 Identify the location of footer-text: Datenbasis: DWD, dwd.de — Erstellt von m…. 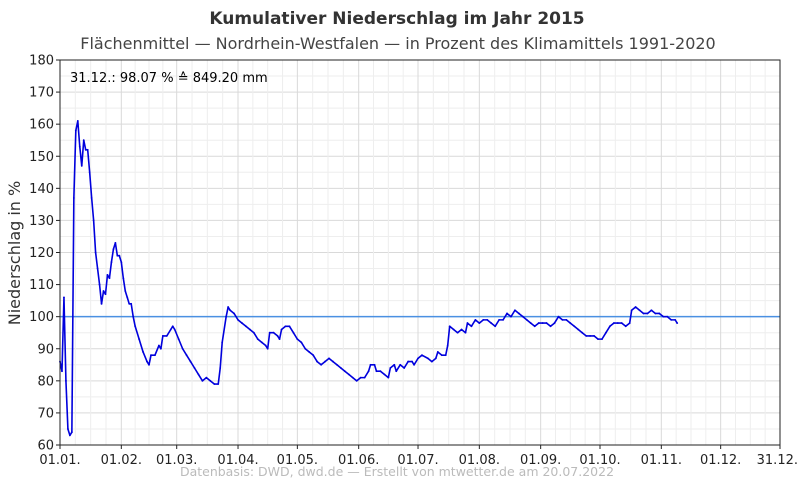
(397, 471).